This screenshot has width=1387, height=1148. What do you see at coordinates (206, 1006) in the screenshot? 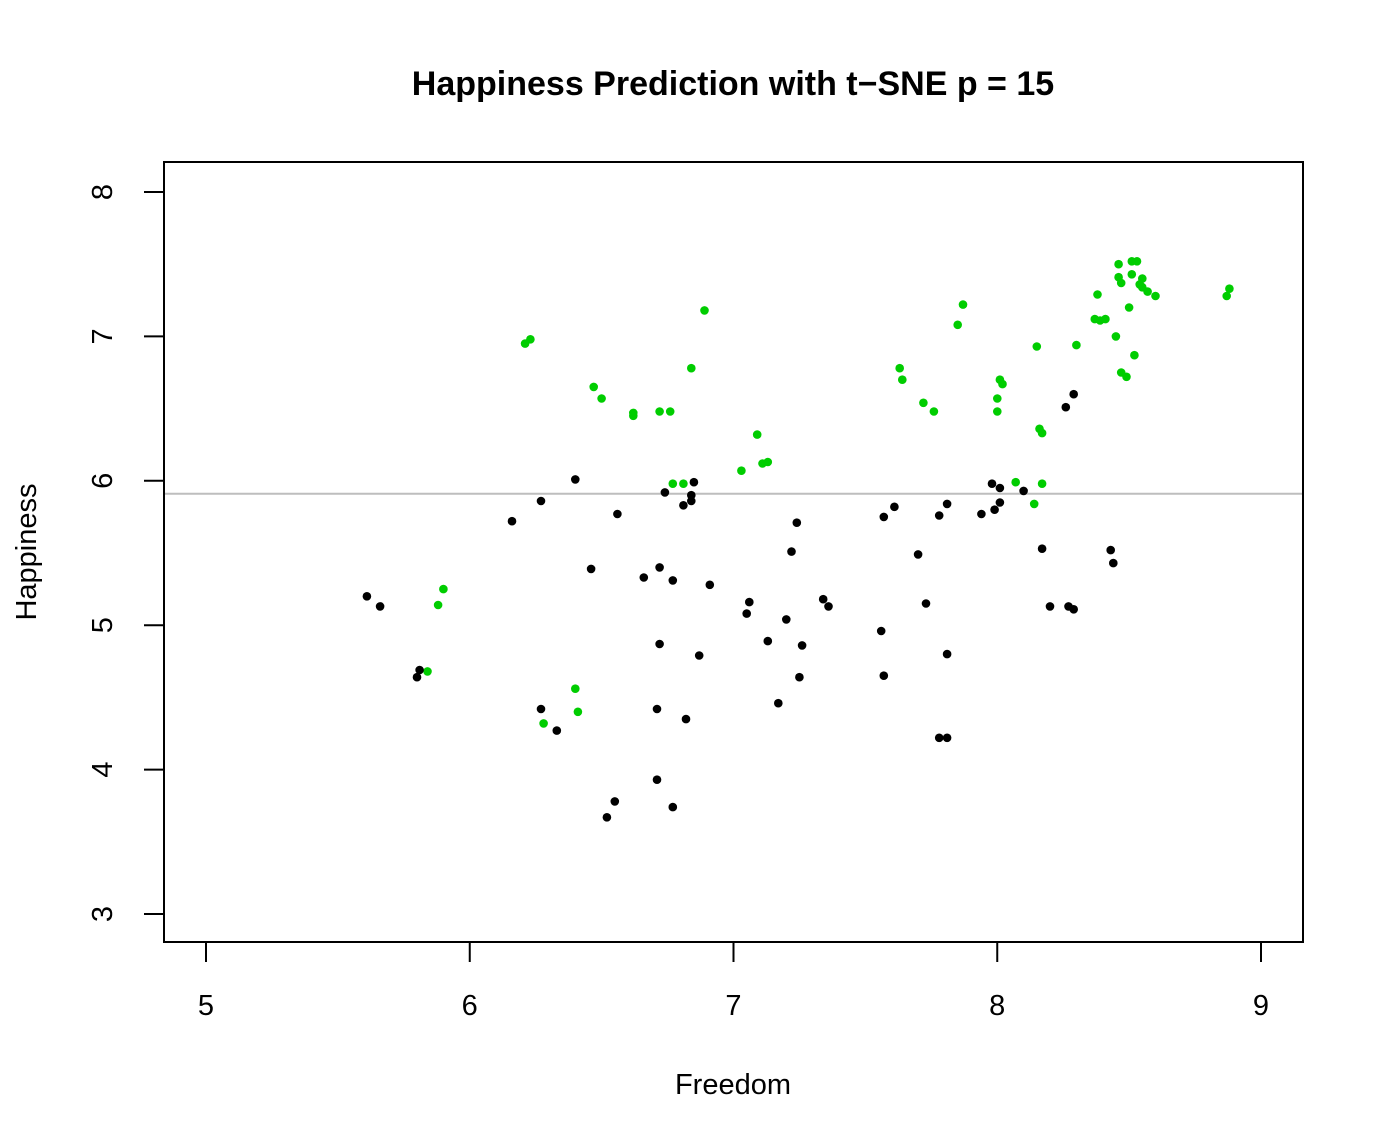
I see `x-tick-label: 5` at bounding box center [206, 1006].